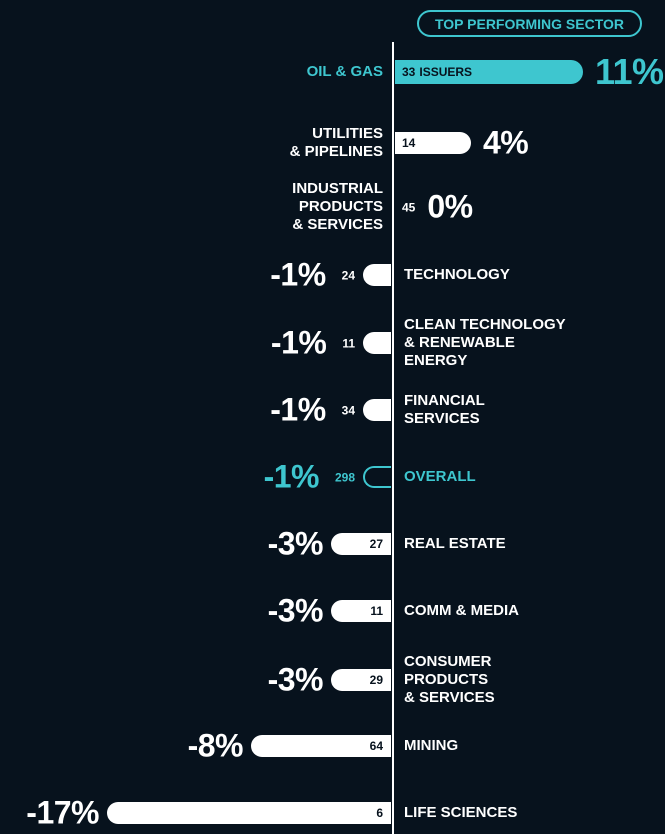 Image resolution: width=665 pixels, height=834 pixels. I want to click on category-label: MINING, so click(431, 745).